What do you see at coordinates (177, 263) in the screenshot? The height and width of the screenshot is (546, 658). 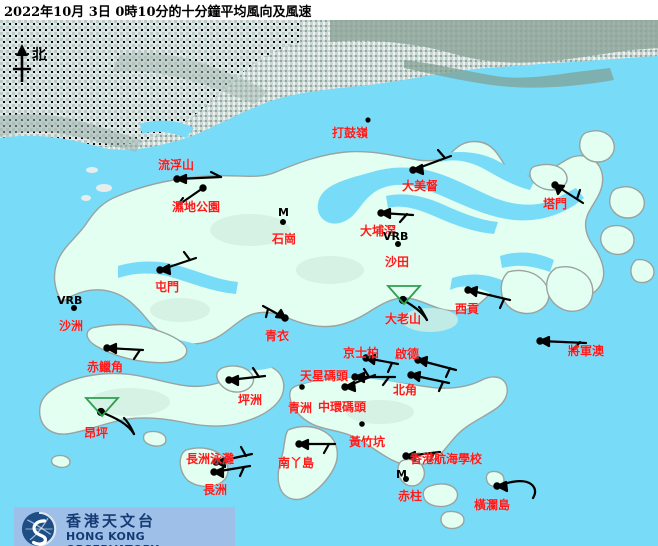 I see `wind-barb-tuen-mun` at bounding box center [177, 263].